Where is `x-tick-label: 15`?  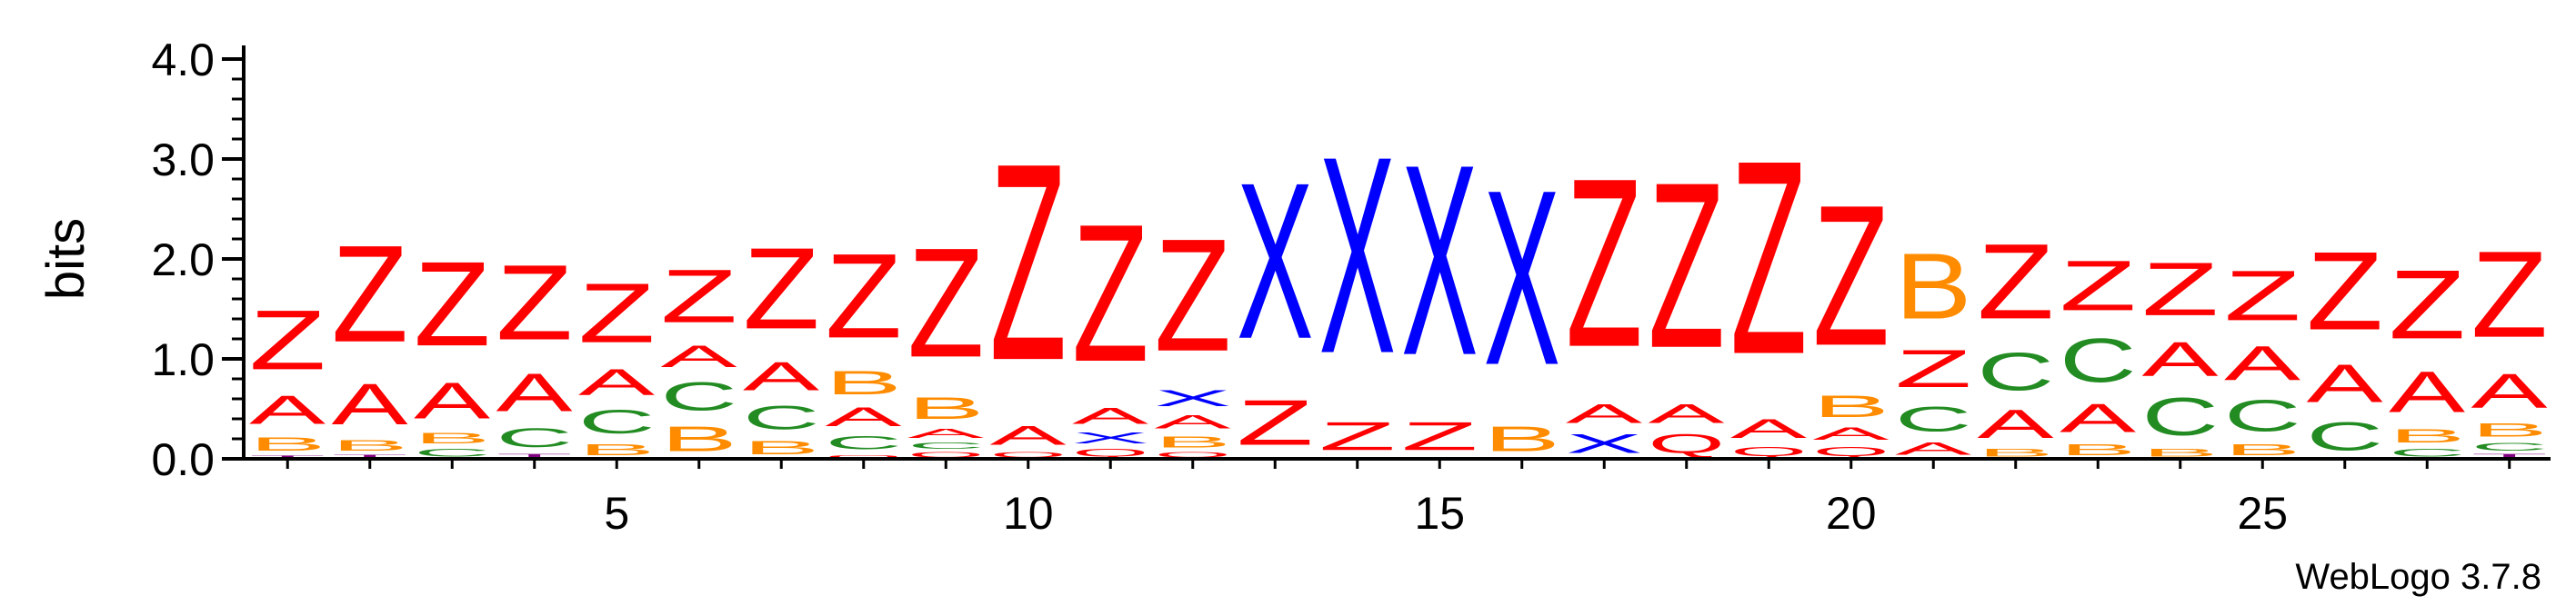 x-tick-label: 15 is located at coordinates (1439, 513).